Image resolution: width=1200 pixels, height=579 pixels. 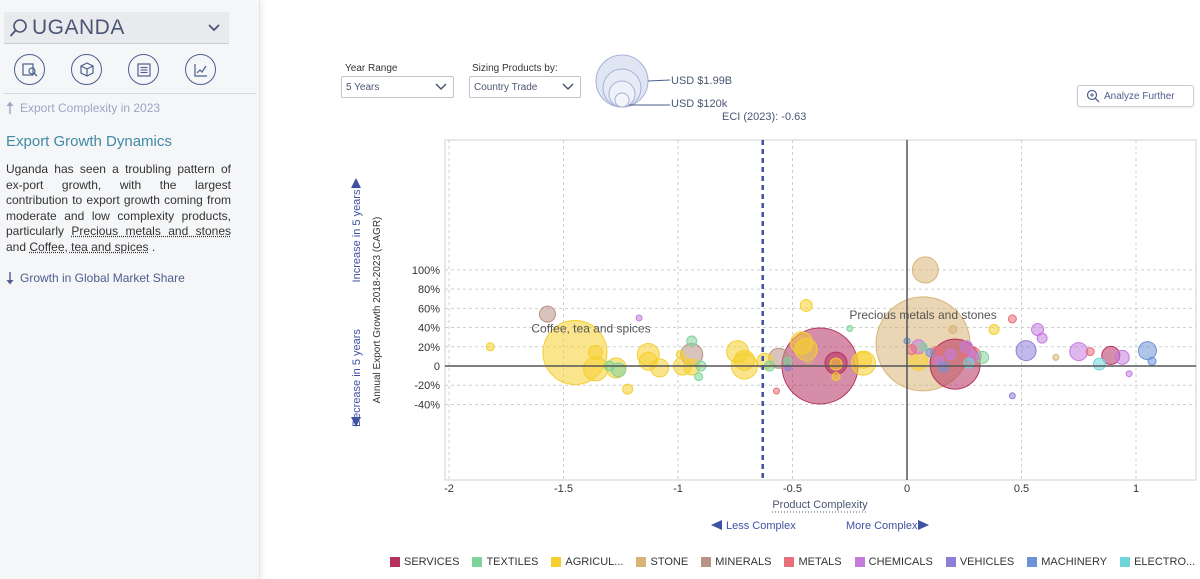 I want to click on previous-section-link: Export Complexity in 2023, so click(x=83, y=108).